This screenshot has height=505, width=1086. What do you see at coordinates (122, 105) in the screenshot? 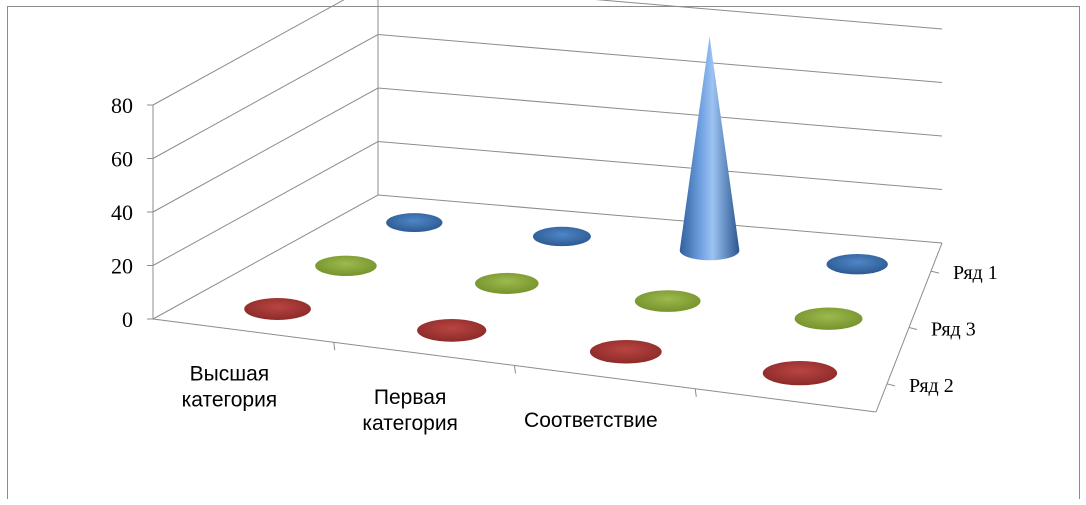
I see `y-tick-label: 80` at bounding box center [122, 105].